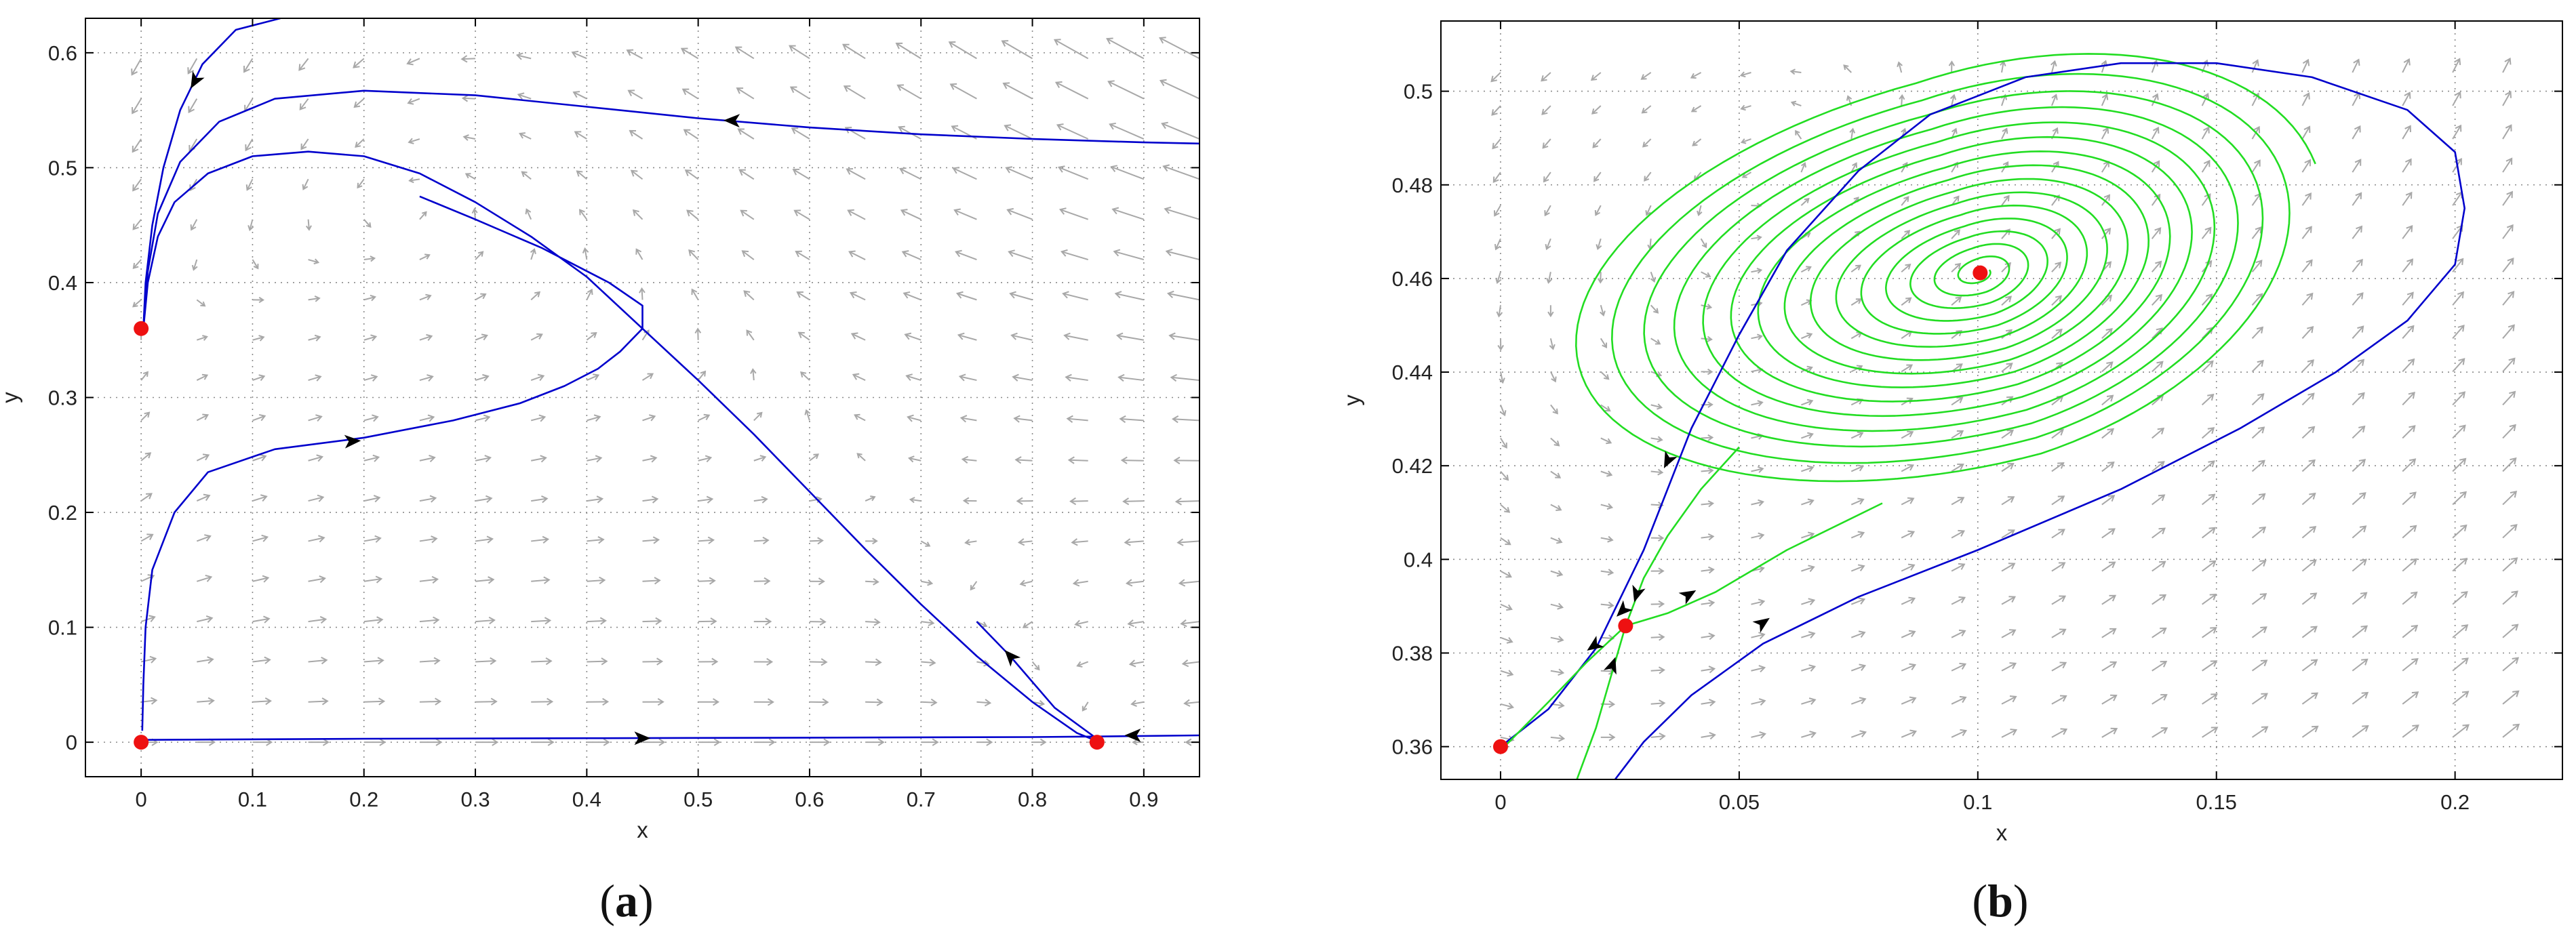  I want to click on x-tick-label: 0.15, so click(2217, 802).